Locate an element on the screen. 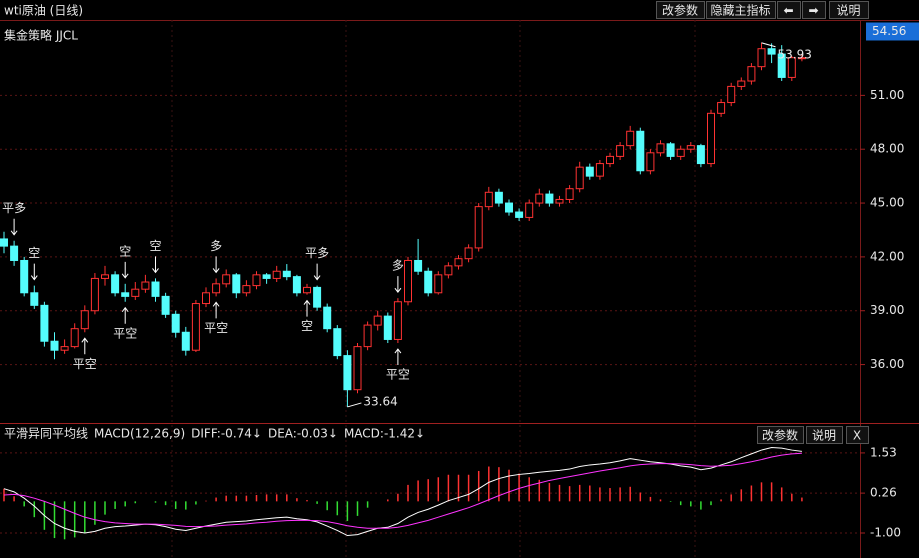  toolbar-button-label: ➡ is located at coordinates (813, 11).